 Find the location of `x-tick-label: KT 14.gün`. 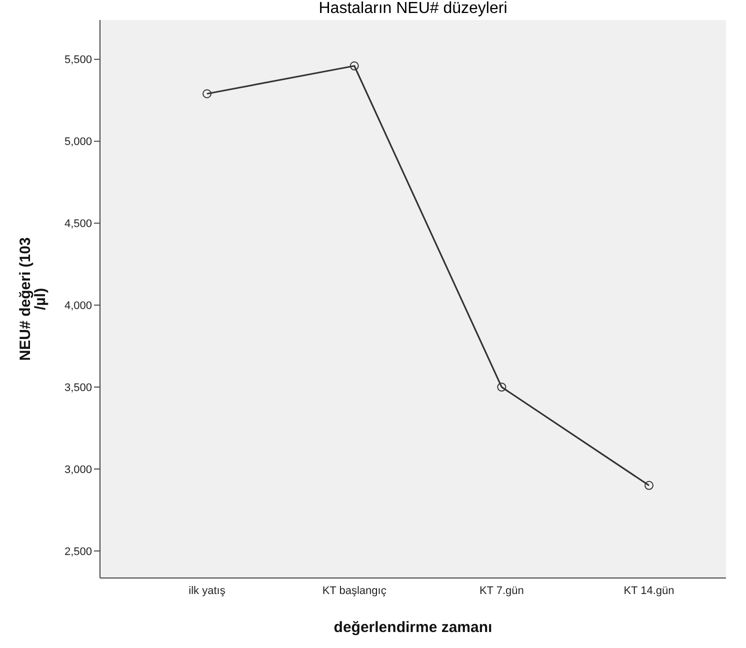

x-tick-label: KT 14.gün is located at coordinates (649, 590).